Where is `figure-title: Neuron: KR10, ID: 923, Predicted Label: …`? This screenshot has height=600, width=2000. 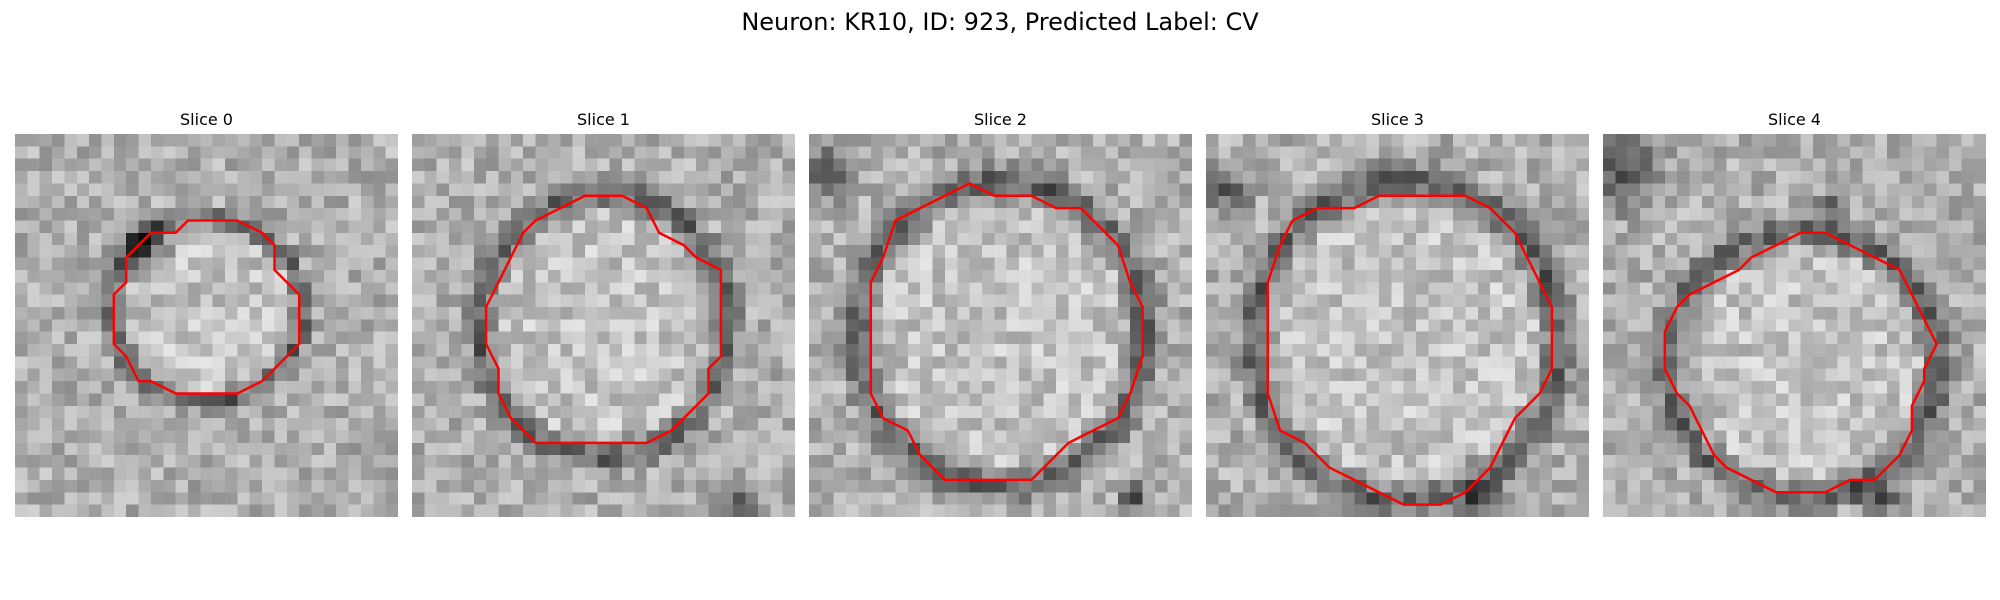
figure-title: Neuron: KR10, ID: 923, Predicted Label: … is located at coordinates (1000, 22).